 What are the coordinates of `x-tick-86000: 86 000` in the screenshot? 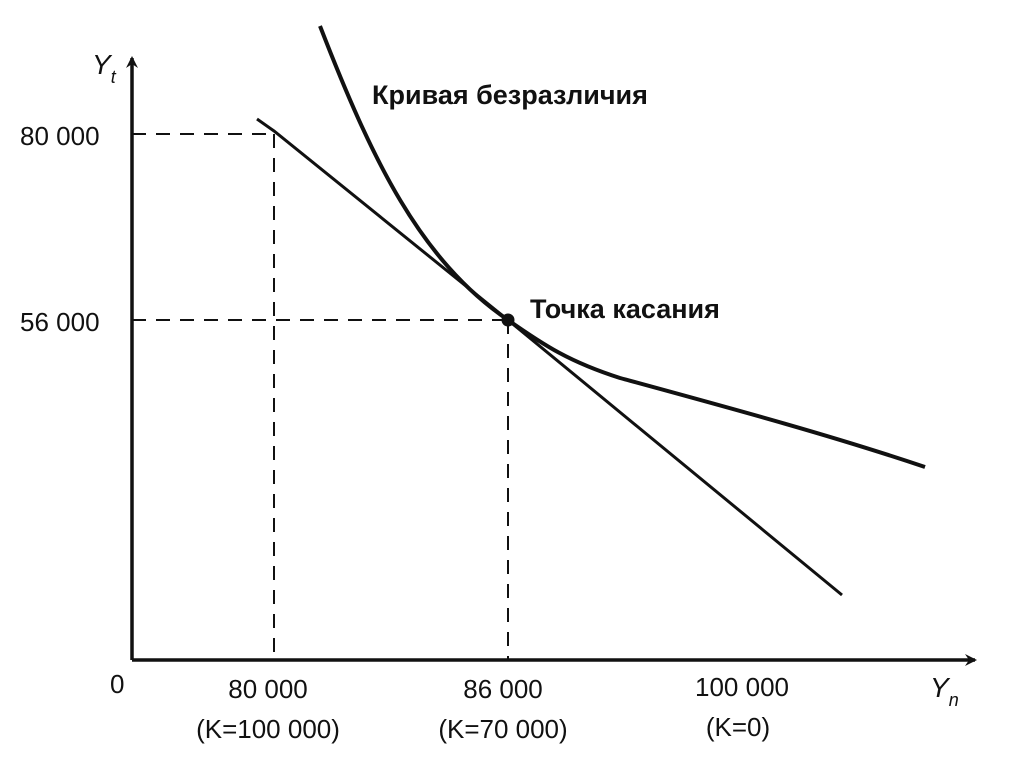 It's located at (503, 689).